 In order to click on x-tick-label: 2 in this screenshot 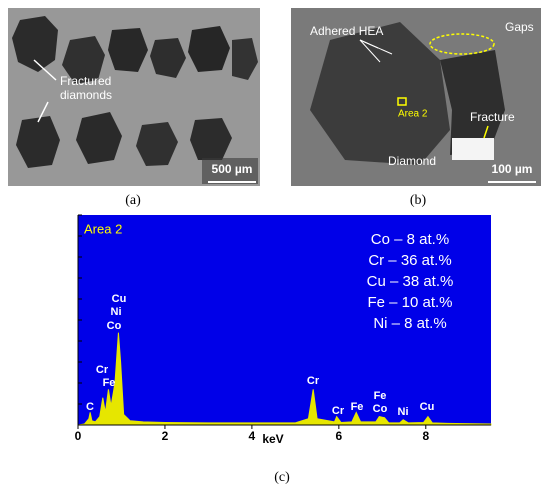, I will do `click(165, 436)`.